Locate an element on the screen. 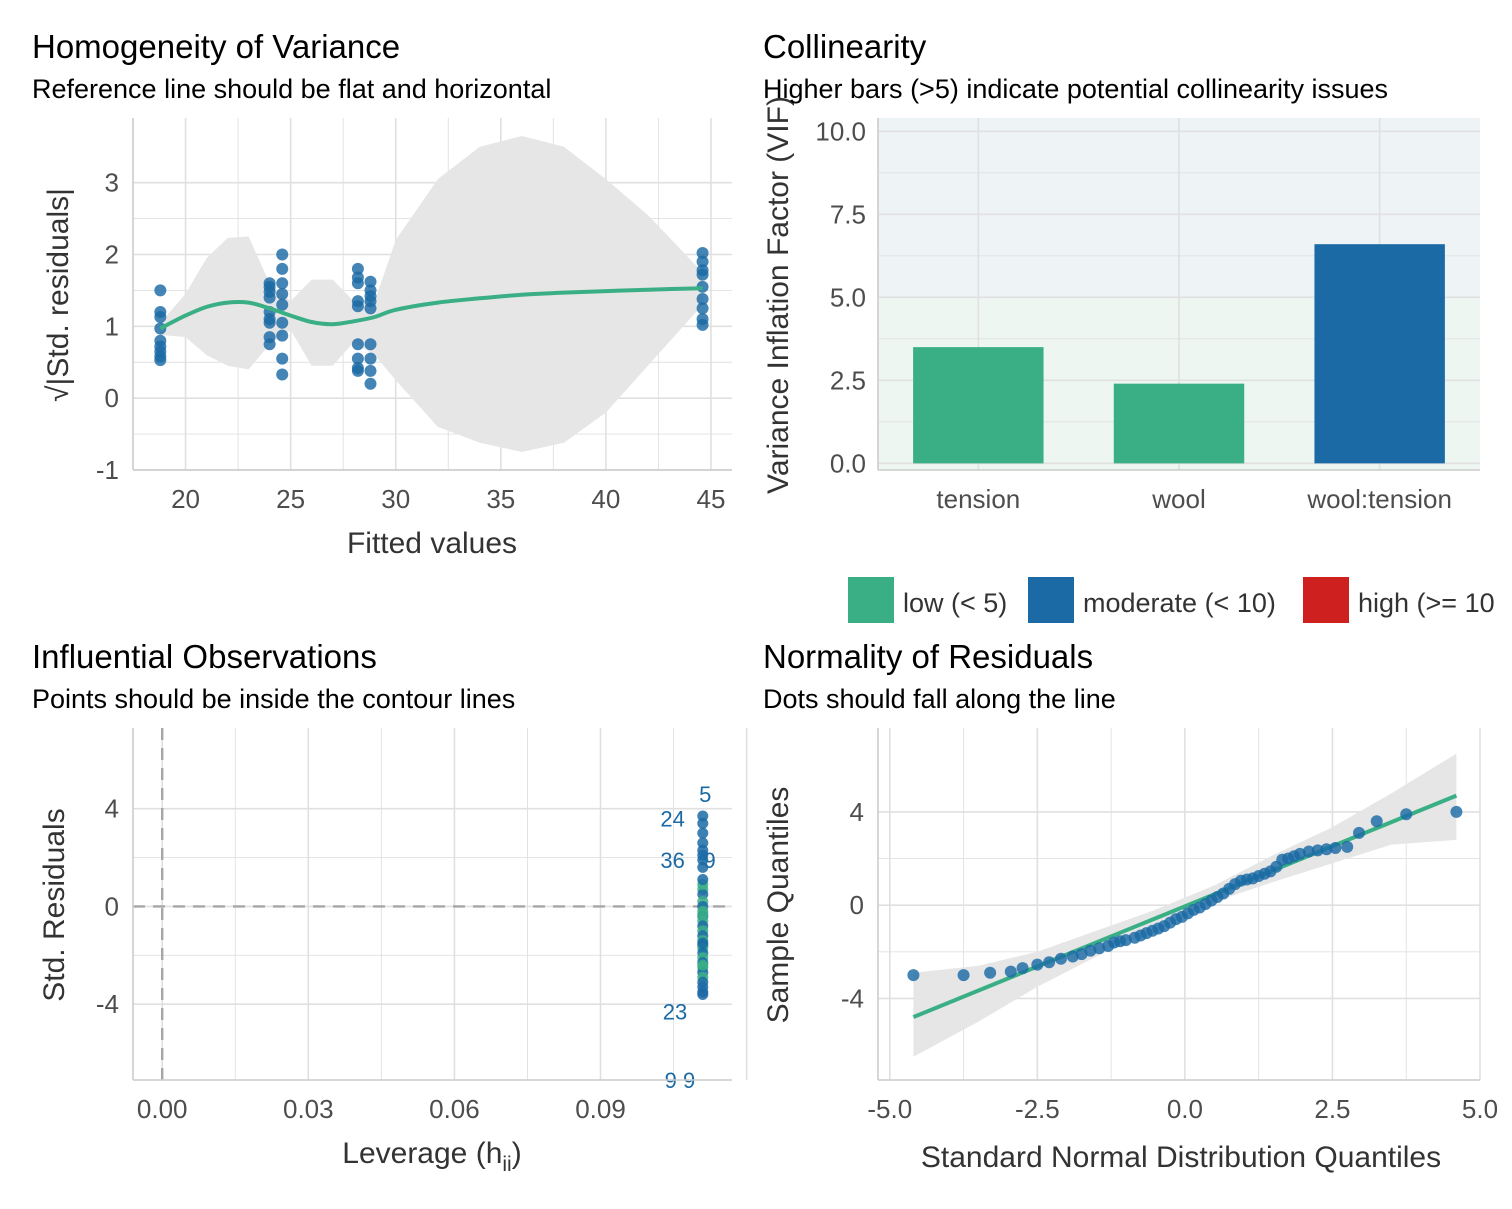 Image resolution: width=1512 pixels, height=1209 pixels. homogeneity-ribbon-area is located at coordinates (431, 294).